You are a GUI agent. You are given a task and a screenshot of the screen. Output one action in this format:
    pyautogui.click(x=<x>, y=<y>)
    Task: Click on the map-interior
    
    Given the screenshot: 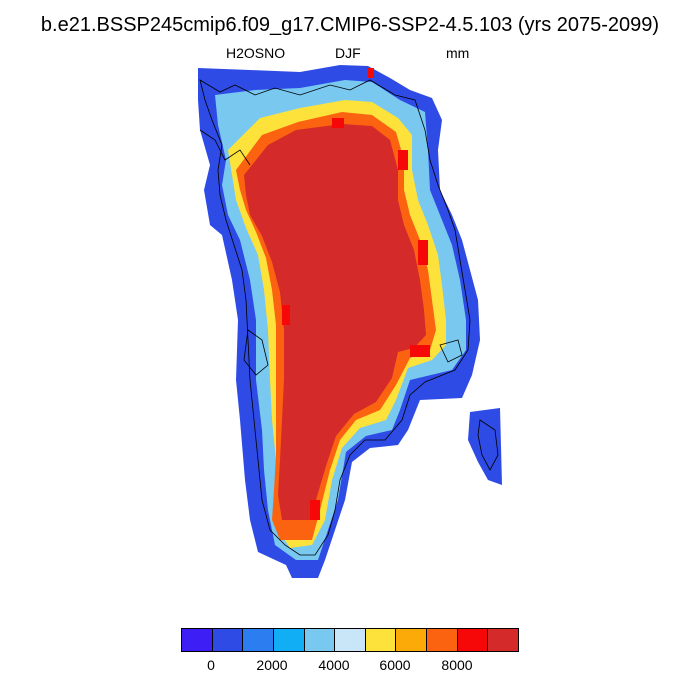 What is the action you would take?
    pyautogui.click(x=335, y=322)
    